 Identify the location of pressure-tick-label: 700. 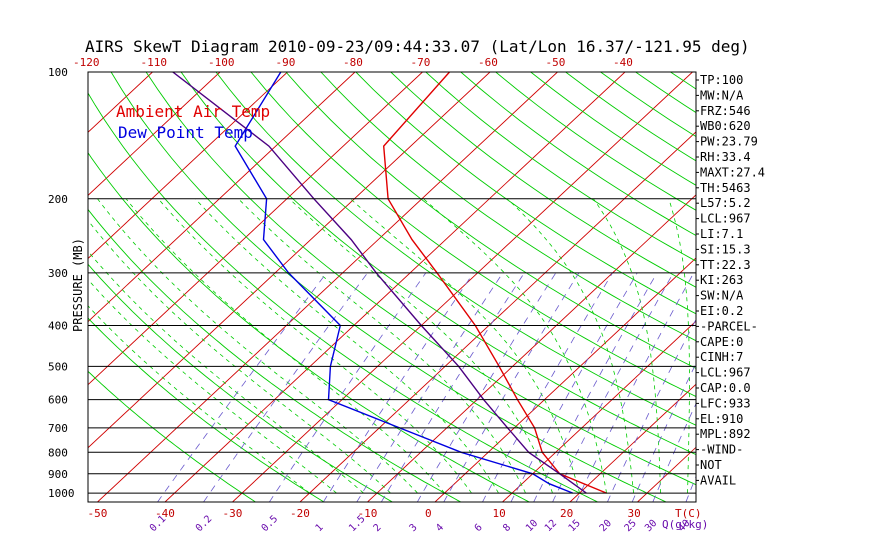
(58, 428).